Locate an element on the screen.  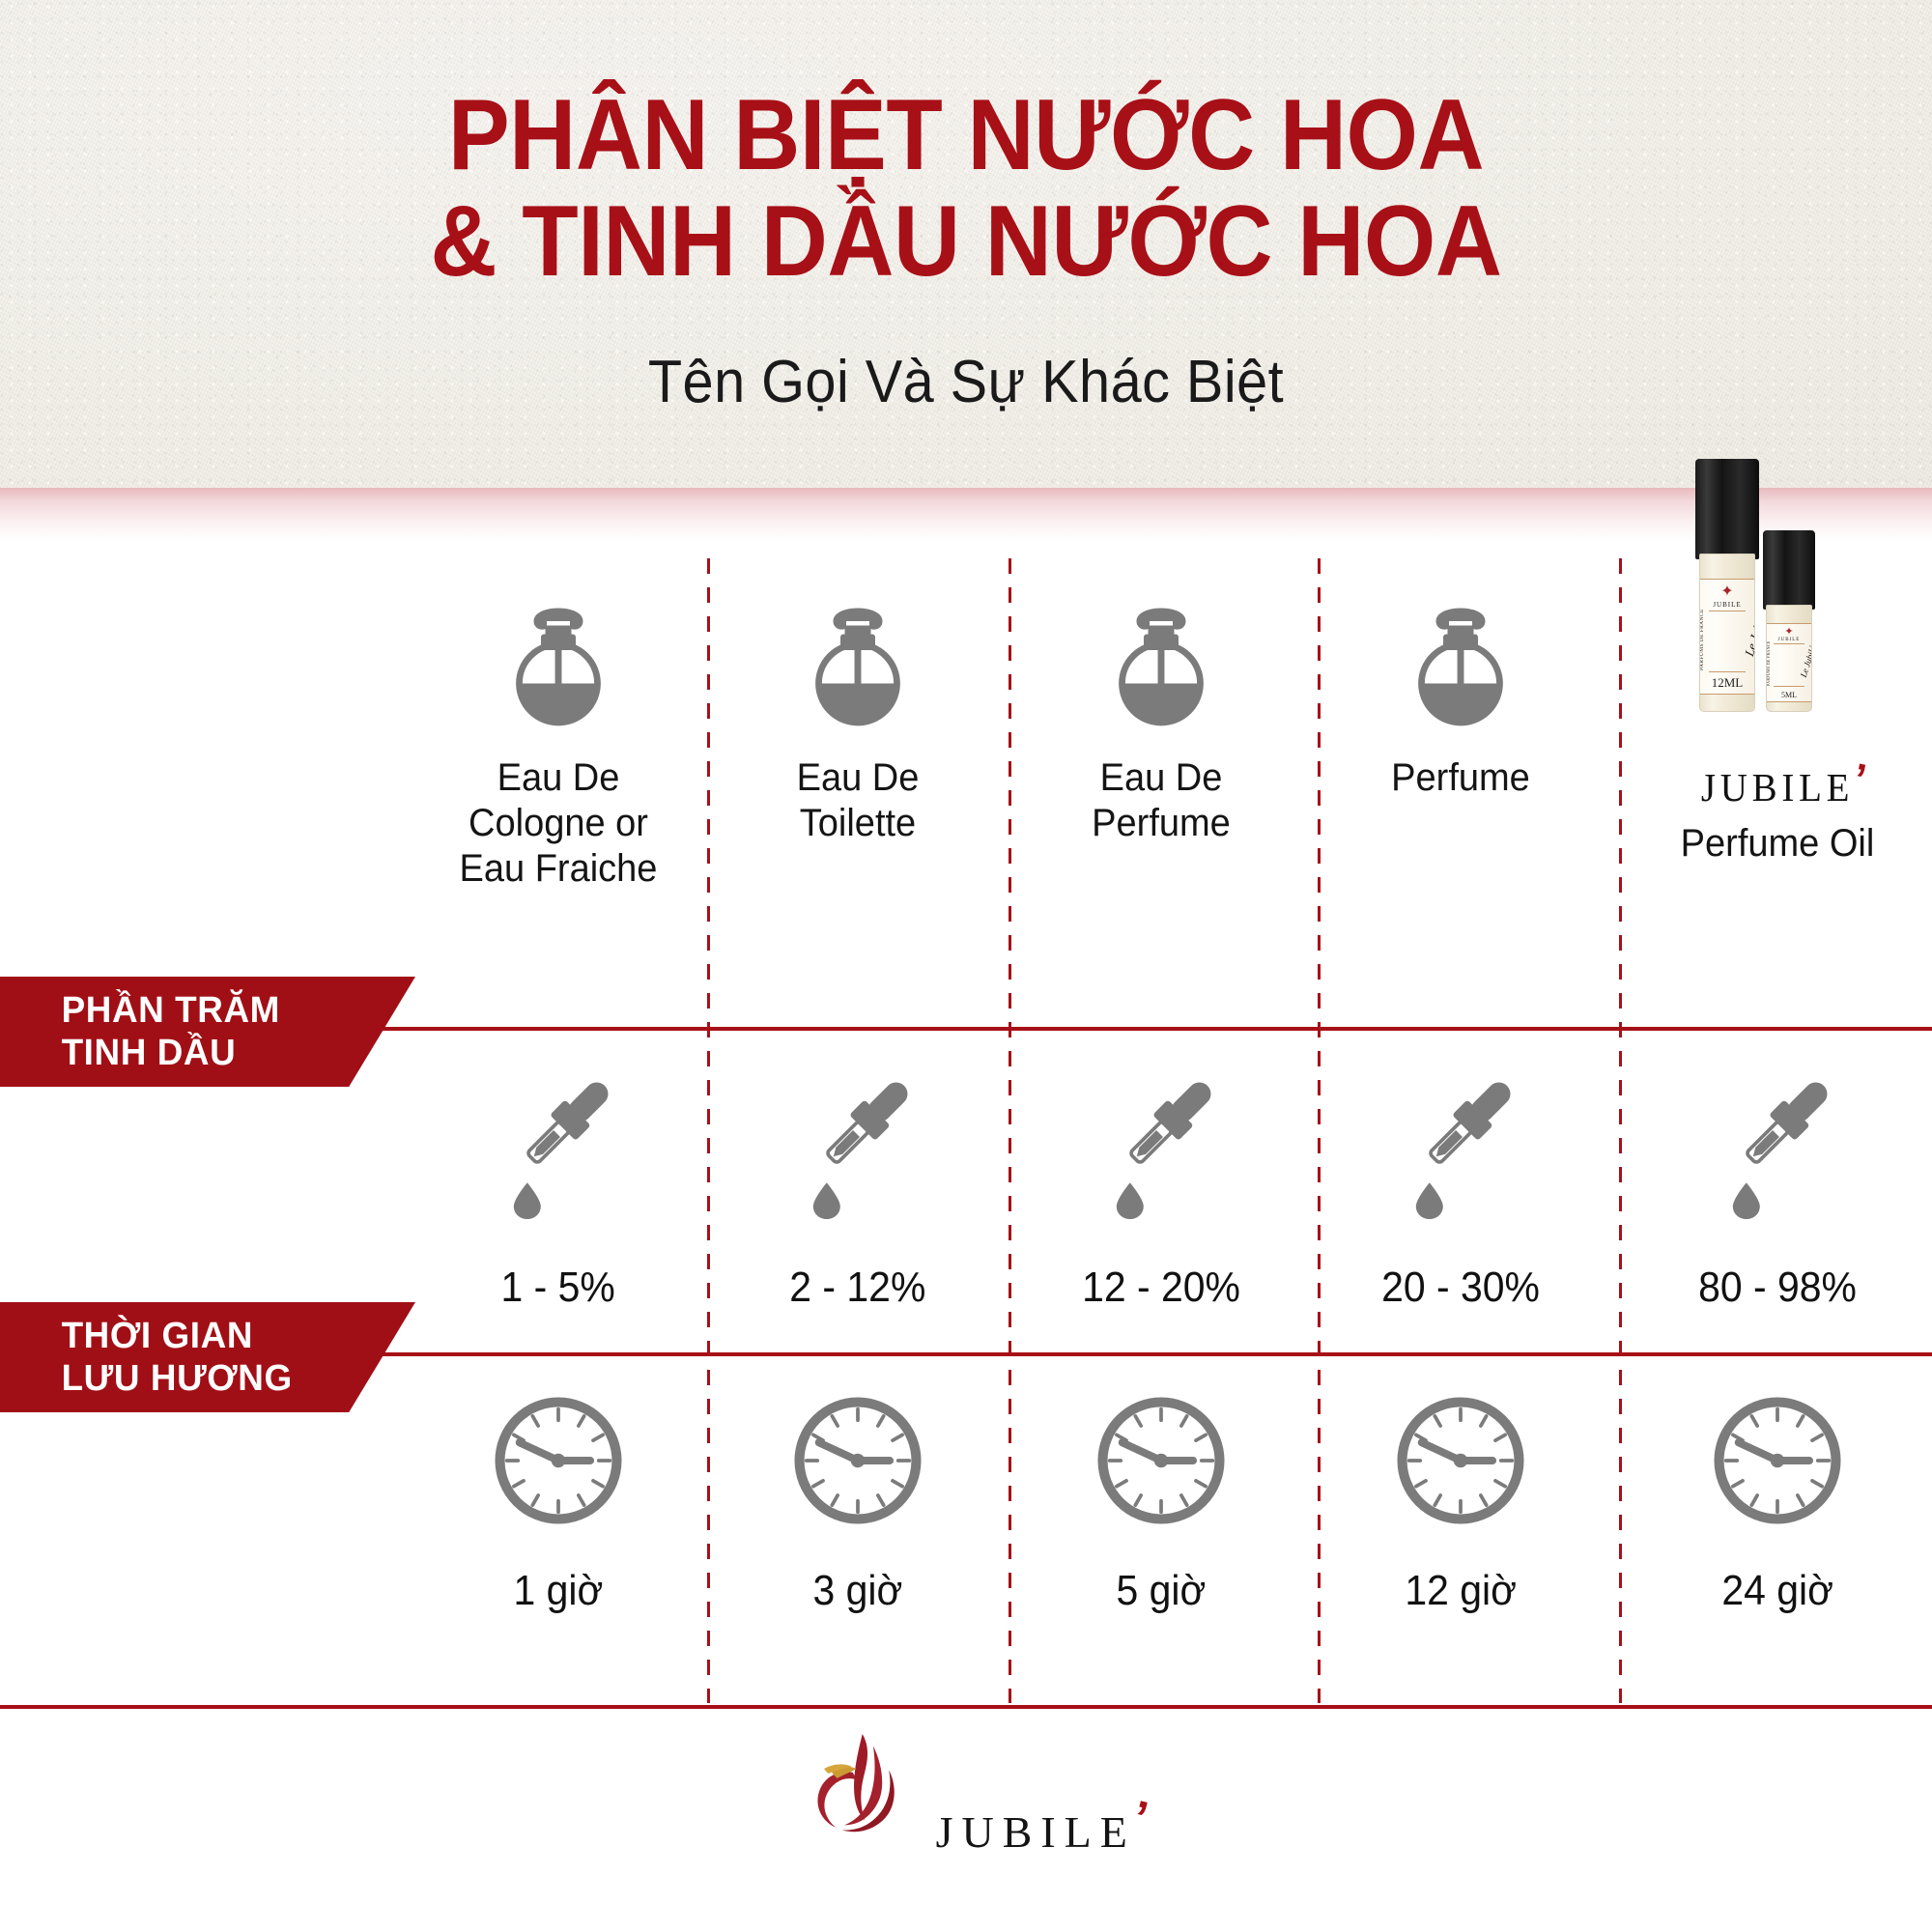
jubile-phoenix-icon is located at coordinates (856, 1783).